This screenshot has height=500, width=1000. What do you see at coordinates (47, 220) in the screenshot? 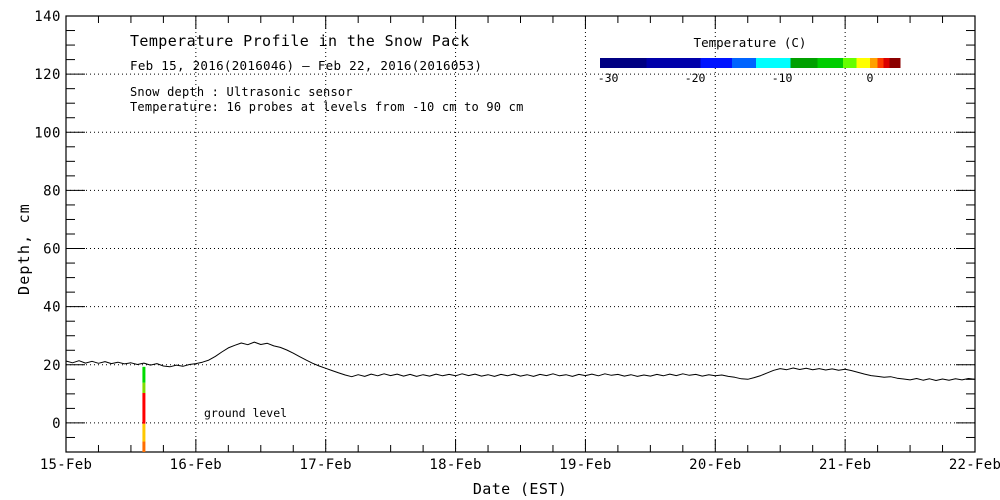
I see `y-tick-labels: 0 20 40 60 80 100 120 140` at bounding box center [47, 220].